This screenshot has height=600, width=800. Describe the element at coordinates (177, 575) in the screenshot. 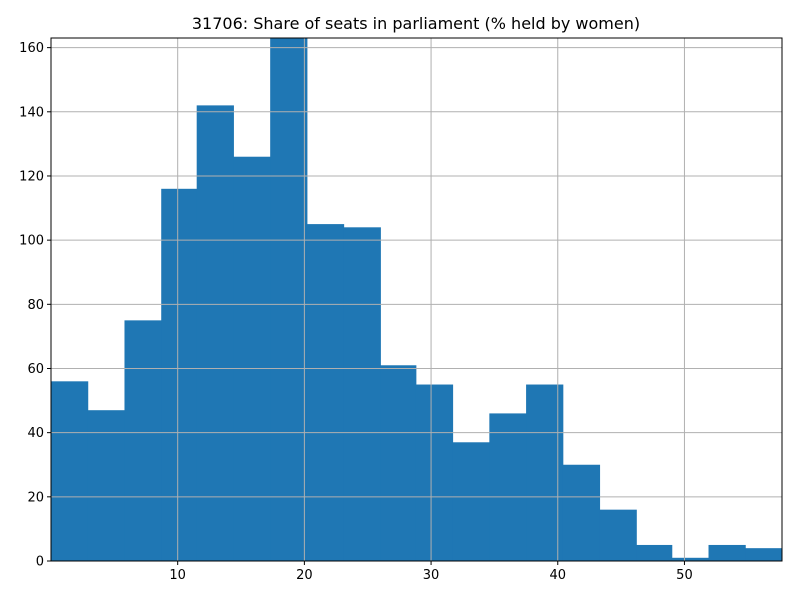

I see `x-tick-label: 10` at that location.